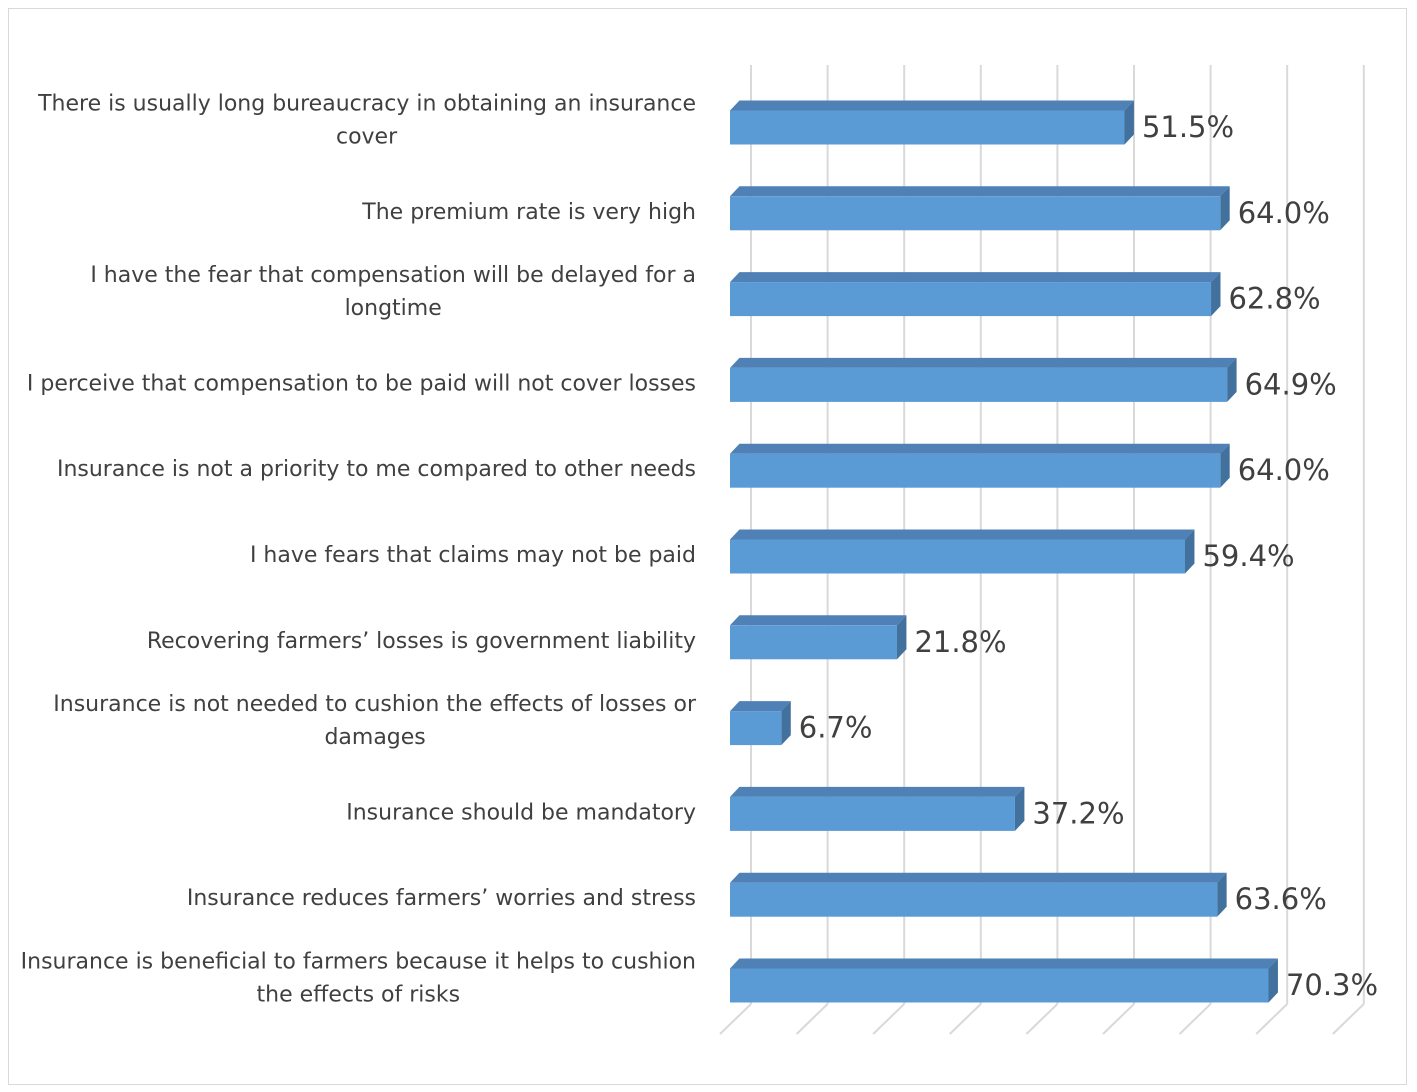  I want to click on value-label: 64.9%, so click(1291, 384).